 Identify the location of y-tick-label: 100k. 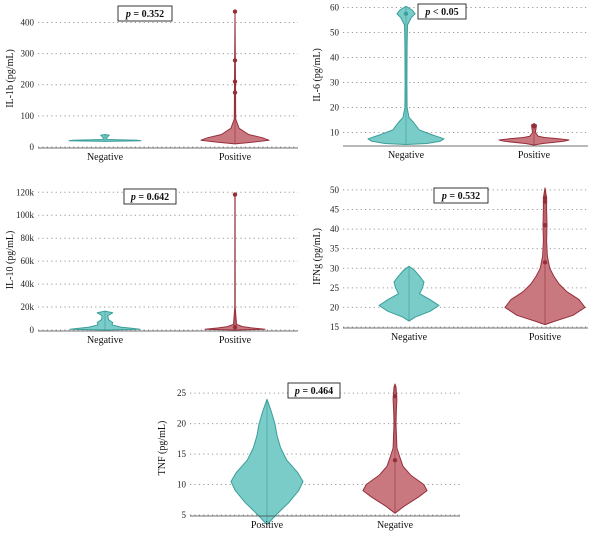
(25, 215).